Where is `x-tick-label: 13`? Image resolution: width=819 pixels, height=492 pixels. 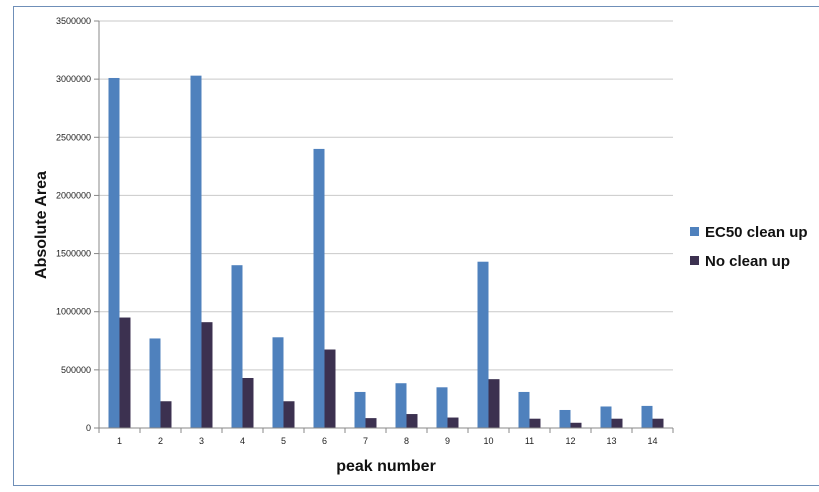
x-tick-label: 13 is located at coordinates (611, 441).